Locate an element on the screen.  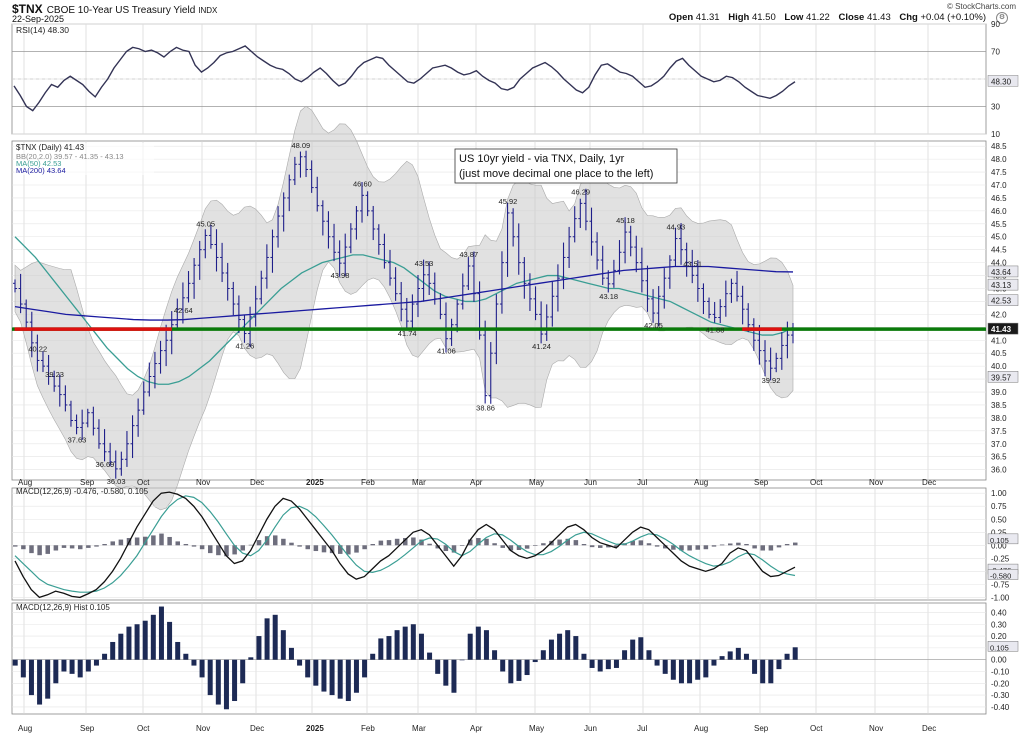
x-tick-label: Dec is located at coordinates (929, 482).